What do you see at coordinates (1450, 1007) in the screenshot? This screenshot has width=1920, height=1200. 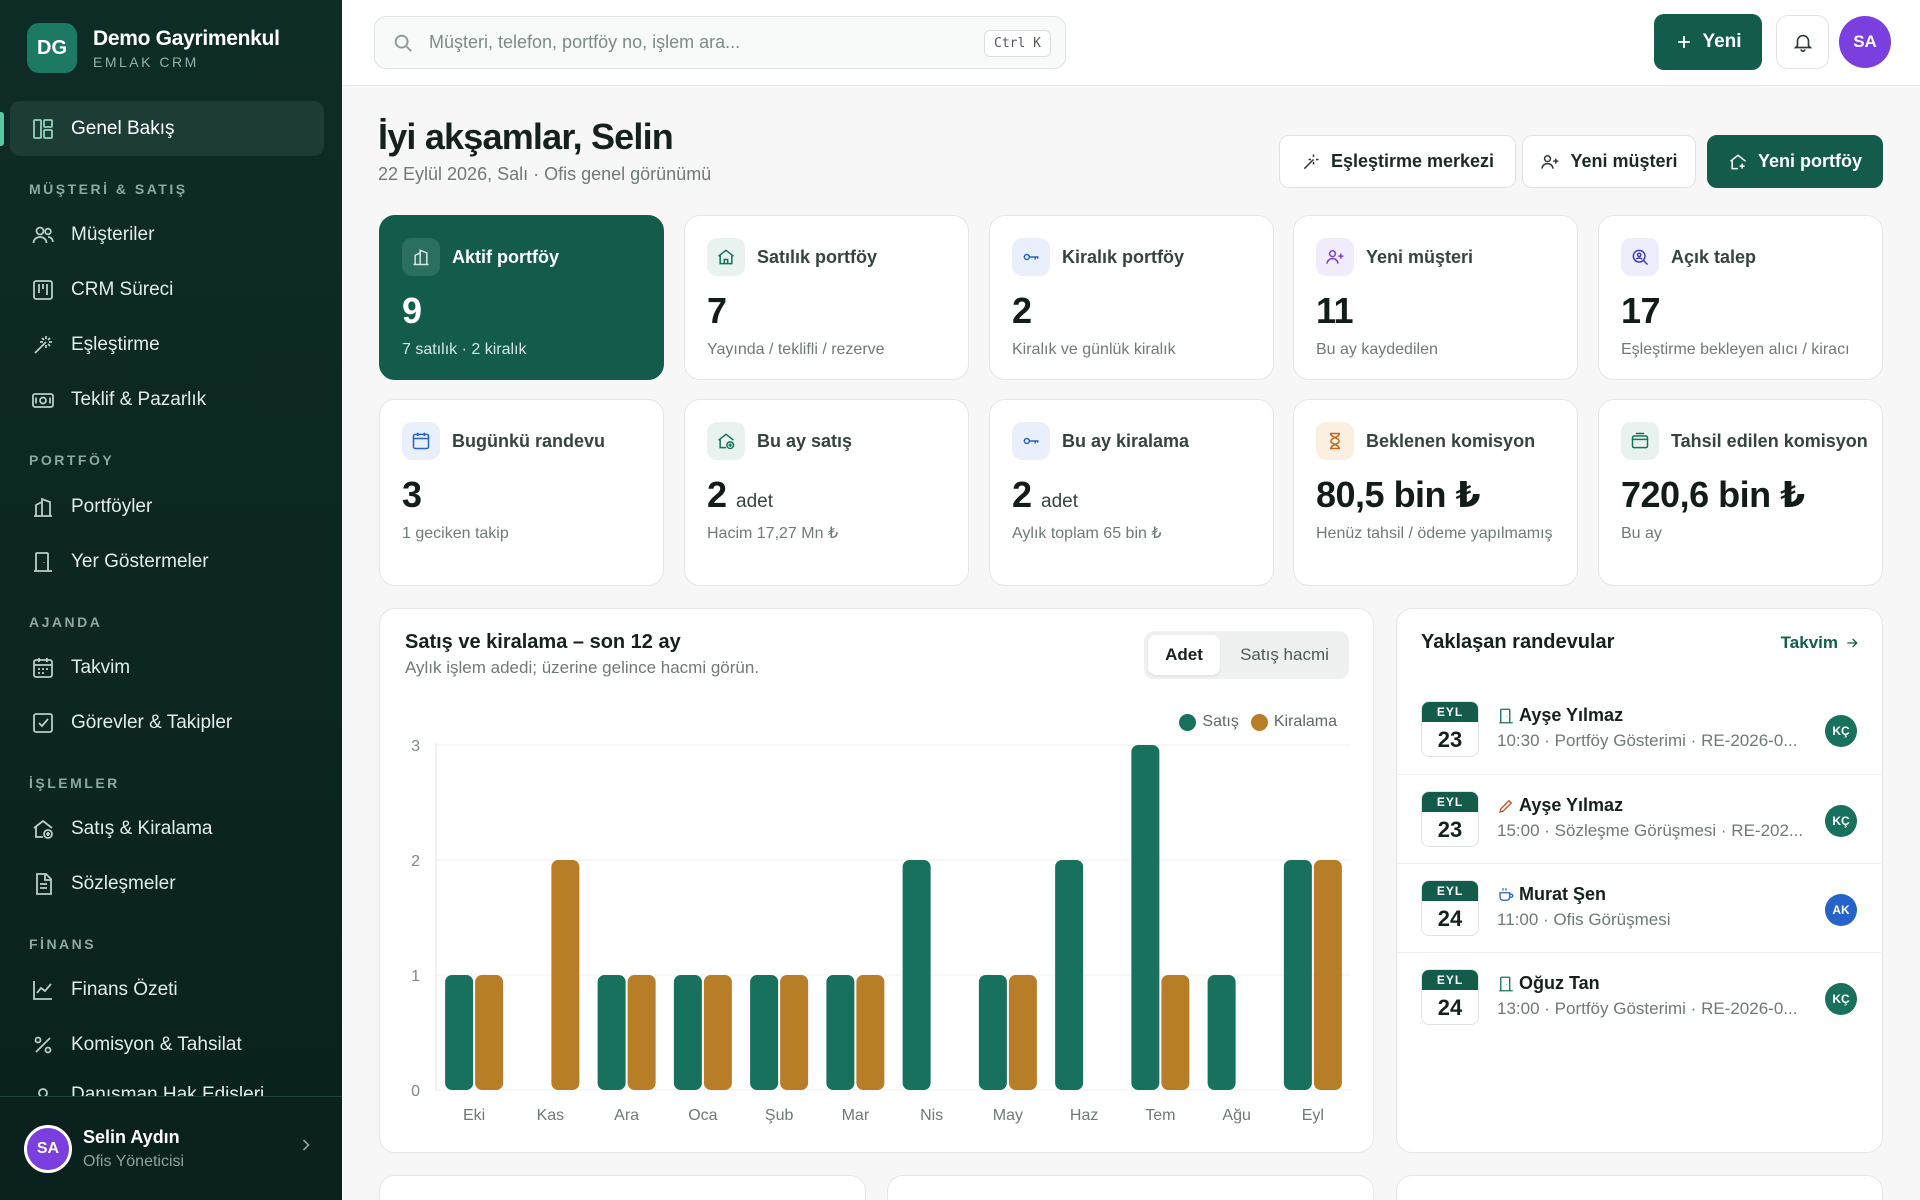 I see `date-day: 24` at bounding box center [1450, 1007].